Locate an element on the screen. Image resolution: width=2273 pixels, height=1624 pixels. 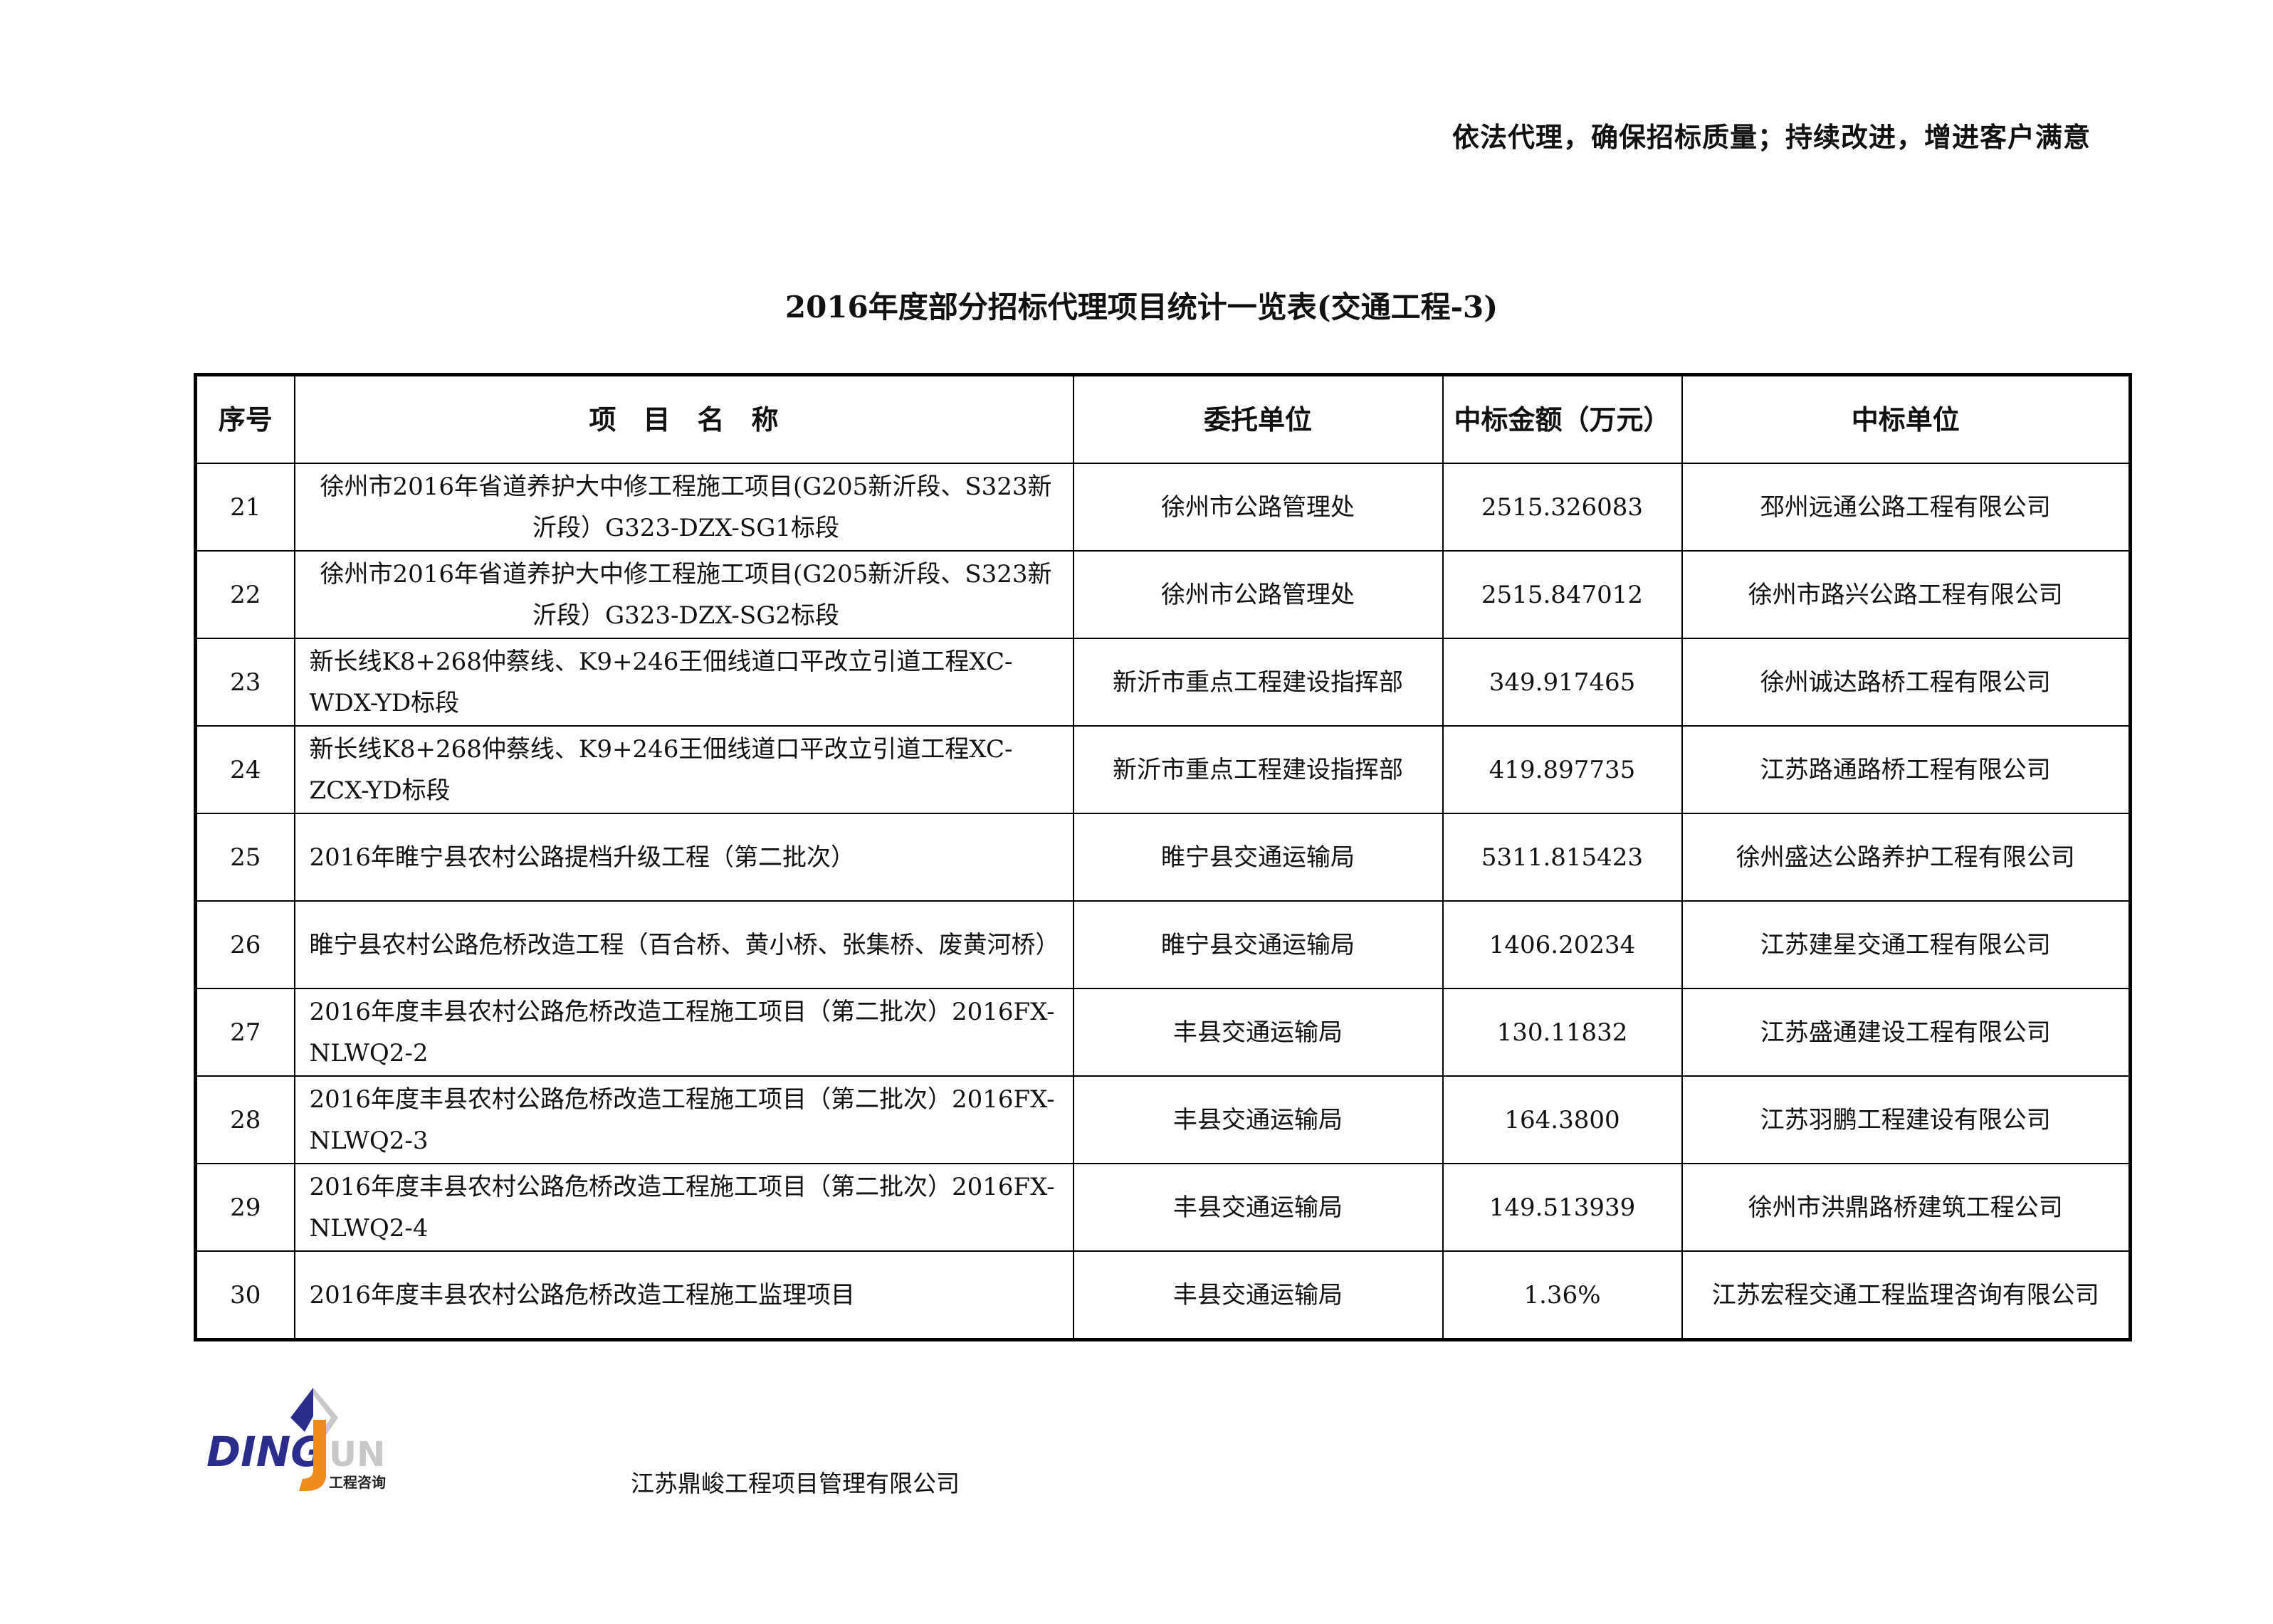
cell-winner: 徐州盛达公路养护工程有限公司 is located at coordinates (1906, 857).